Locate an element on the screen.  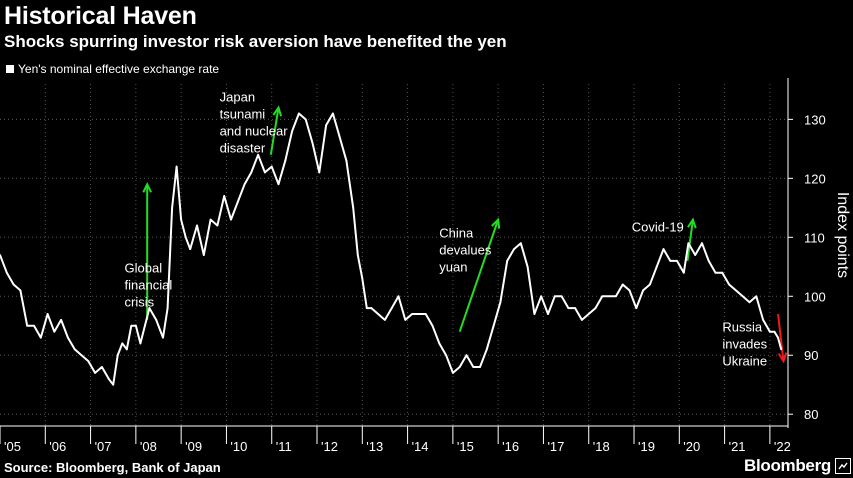
x-tick-label: '10 is located at coordinates (238, 446).